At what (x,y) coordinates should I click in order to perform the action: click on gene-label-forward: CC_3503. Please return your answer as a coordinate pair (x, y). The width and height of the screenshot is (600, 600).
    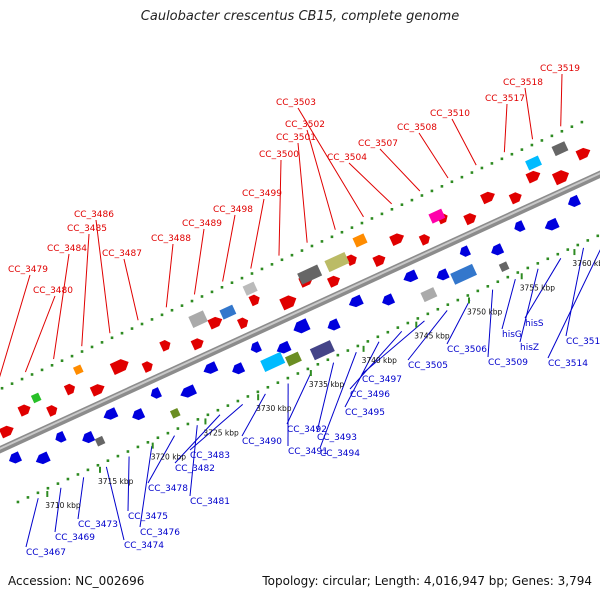
    Looking at the image, I should click on (296, 103).